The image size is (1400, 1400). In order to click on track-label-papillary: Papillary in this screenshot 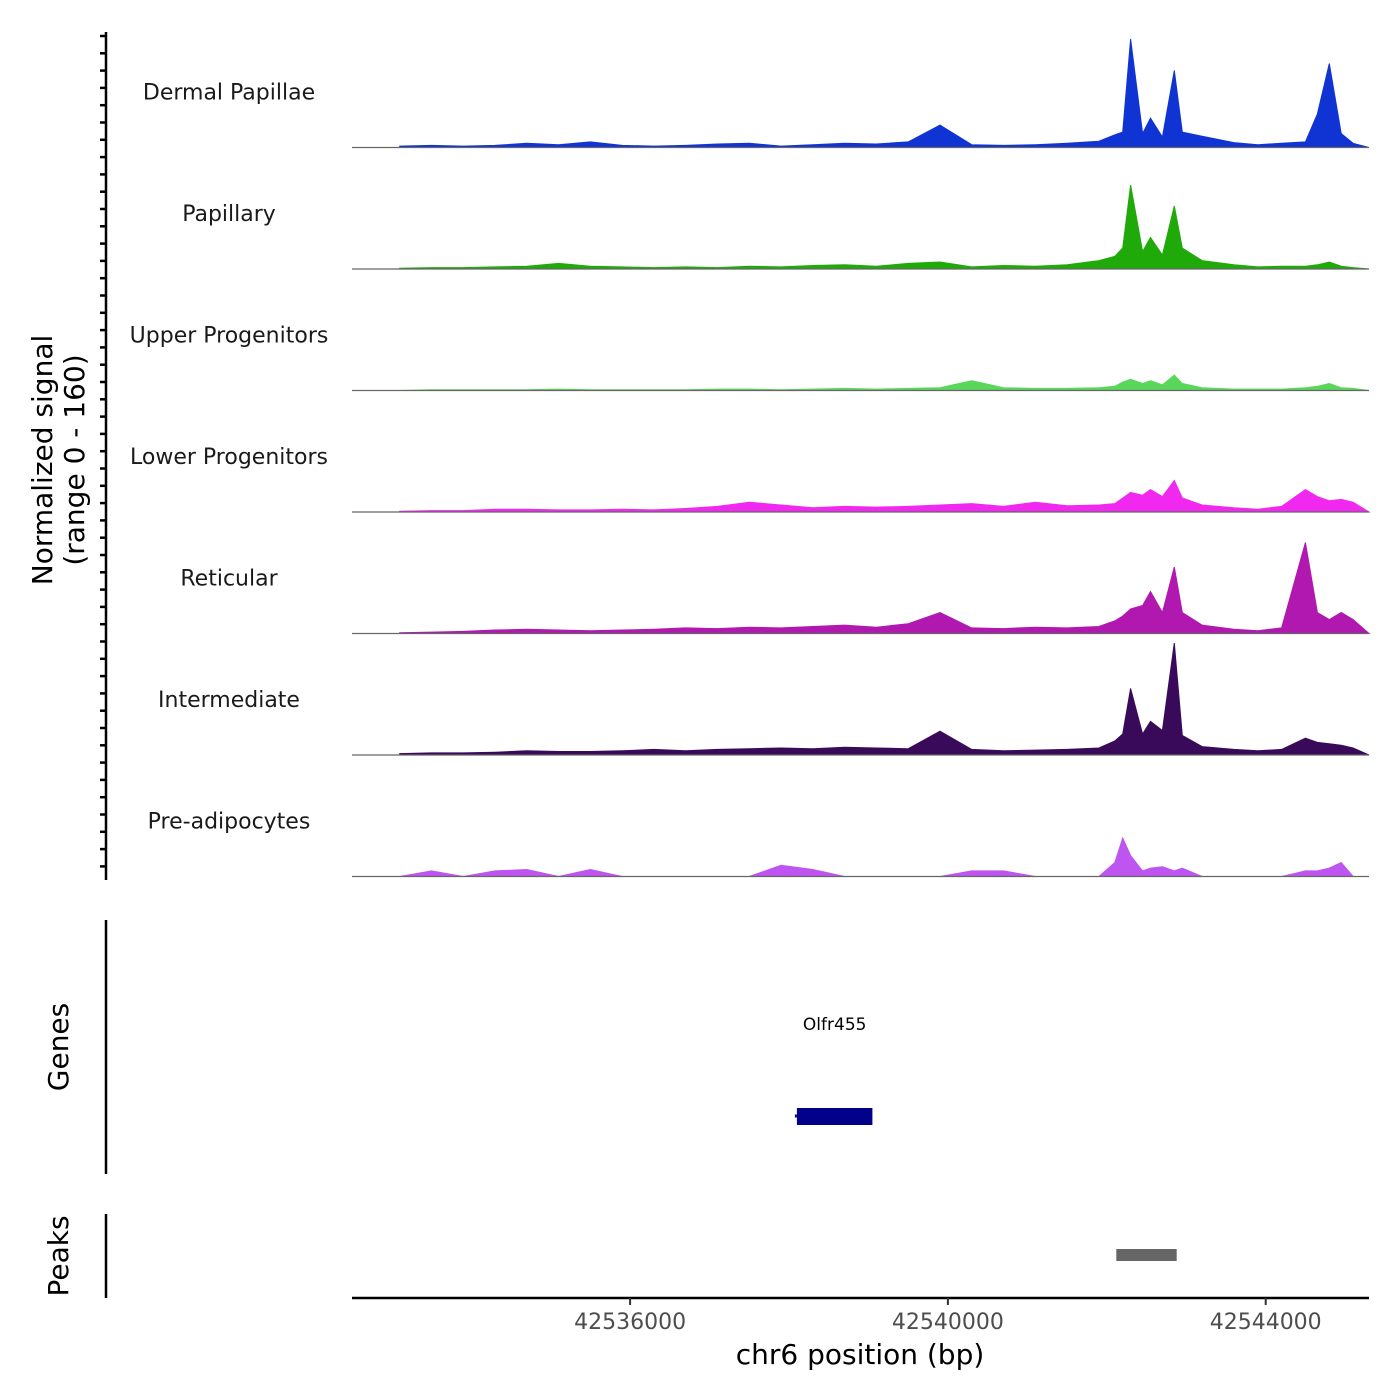, I will do `click(229, 214)`.